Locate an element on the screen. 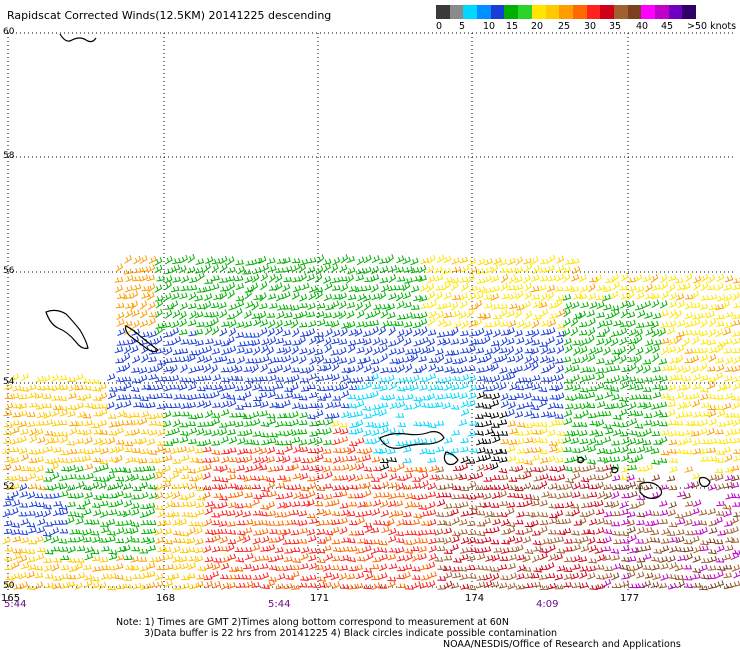 The width and height of the screenshot is (740, 650). island-outline is located at coordinates (67, 329).